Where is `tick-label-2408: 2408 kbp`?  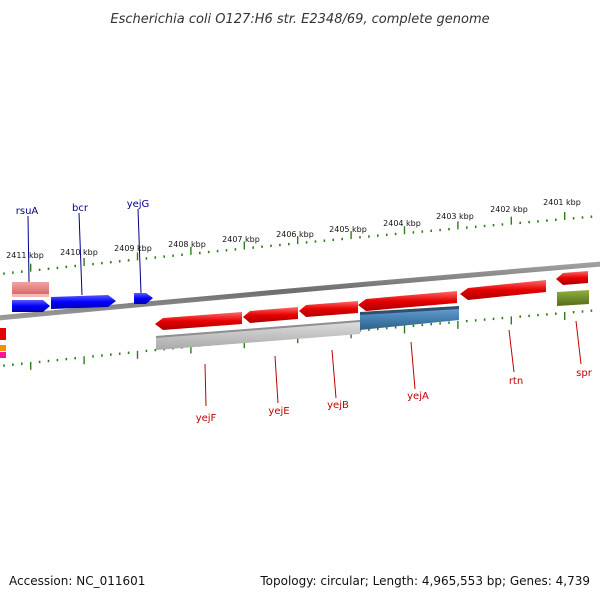 tick-label-2408: 2408 kbp is located at coordinates (187, 244).